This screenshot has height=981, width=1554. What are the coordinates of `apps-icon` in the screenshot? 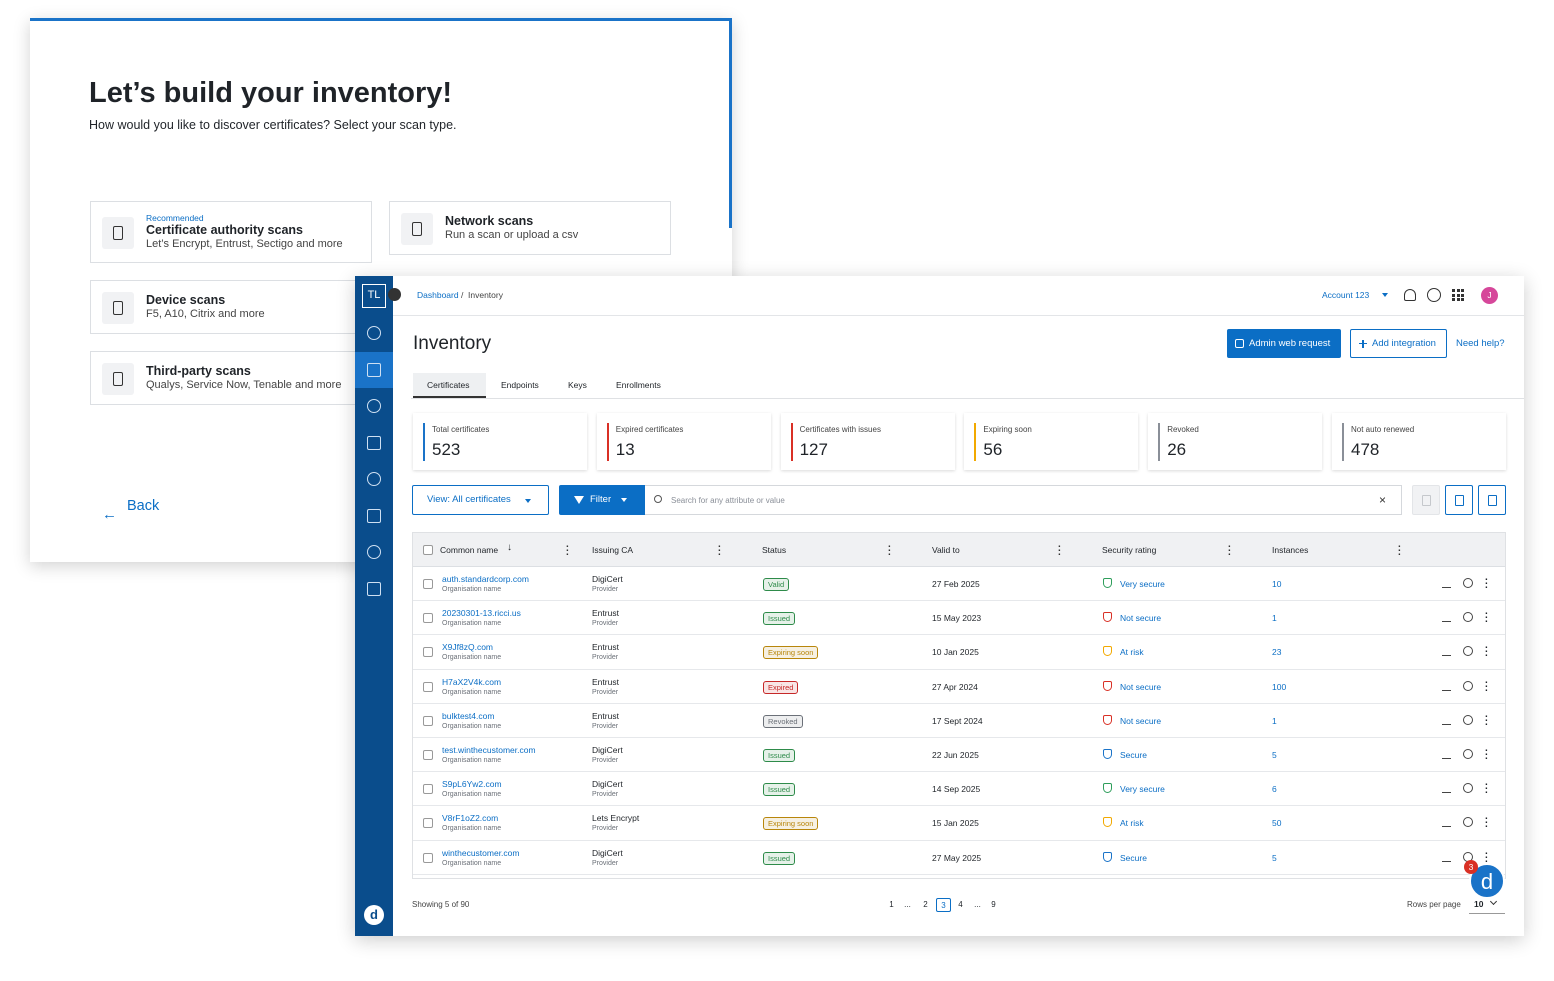 It's located at (1458, 295).